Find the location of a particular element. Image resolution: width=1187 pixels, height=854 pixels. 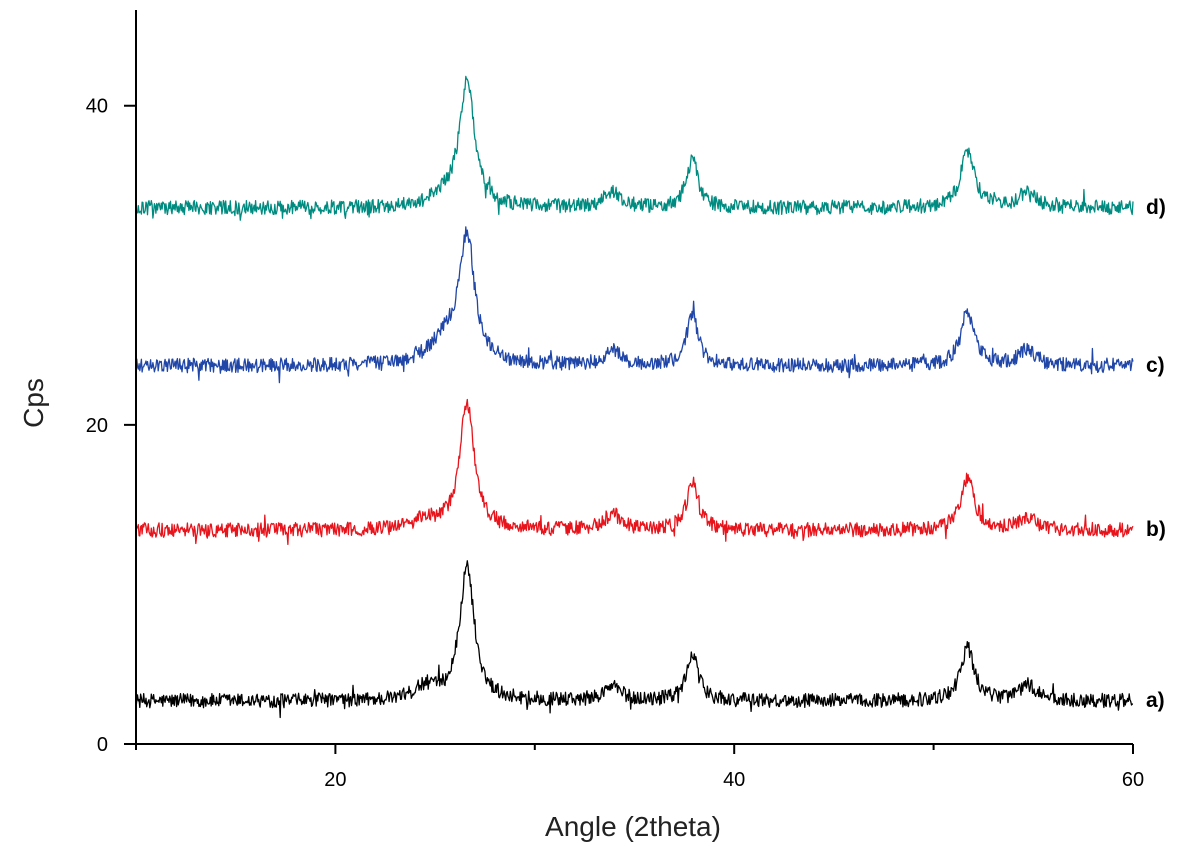

y-tick-label: 40 is located at coordinates (97, 107).